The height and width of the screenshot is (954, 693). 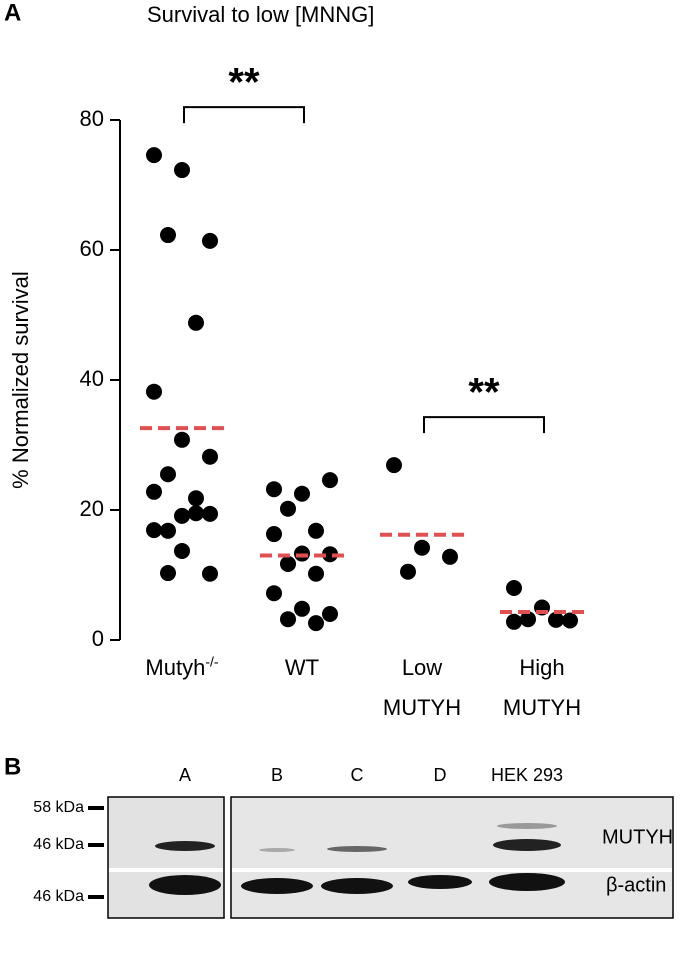 What do you see at coordinates (260, 14) in the screenshot?
I see `chart-title: Survival to low [MNNG]` at bounding box center [260, 14].